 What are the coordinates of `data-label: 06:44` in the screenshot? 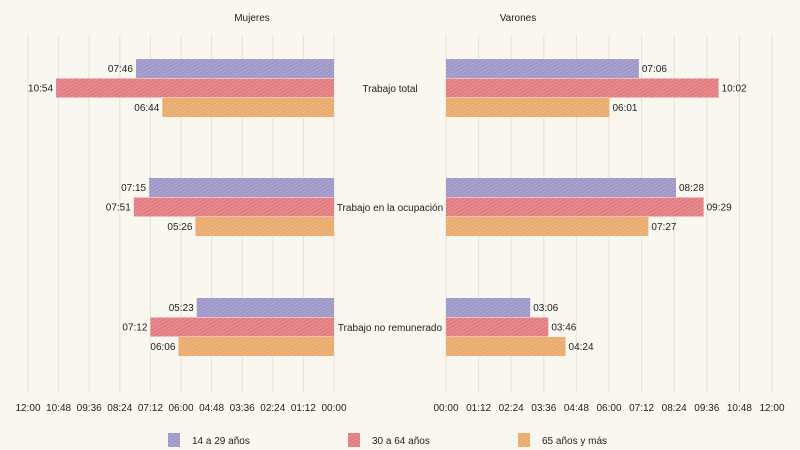 It's located at (146, 108).